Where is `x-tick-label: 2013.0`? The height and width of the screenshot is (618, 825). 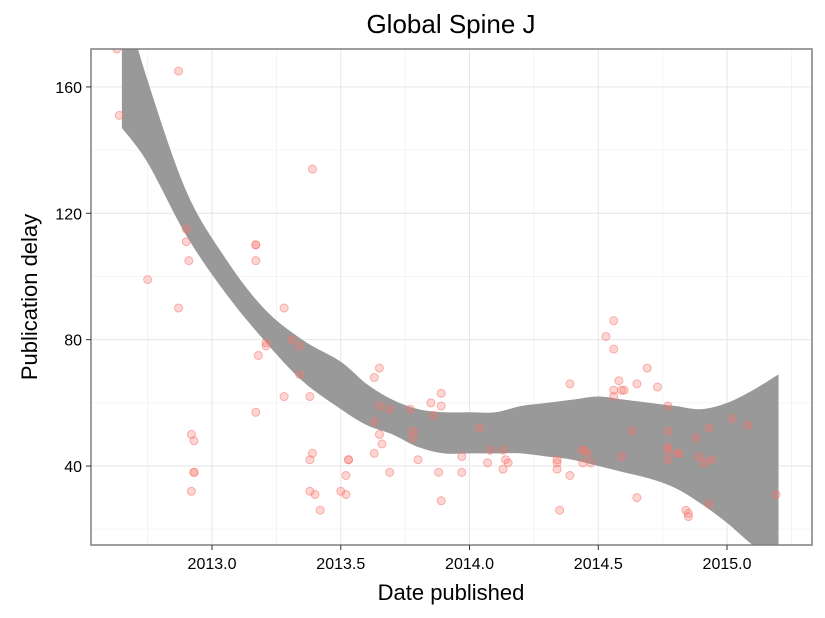
x-tick-label: 2013.0 is located at coordinates (212, 564).